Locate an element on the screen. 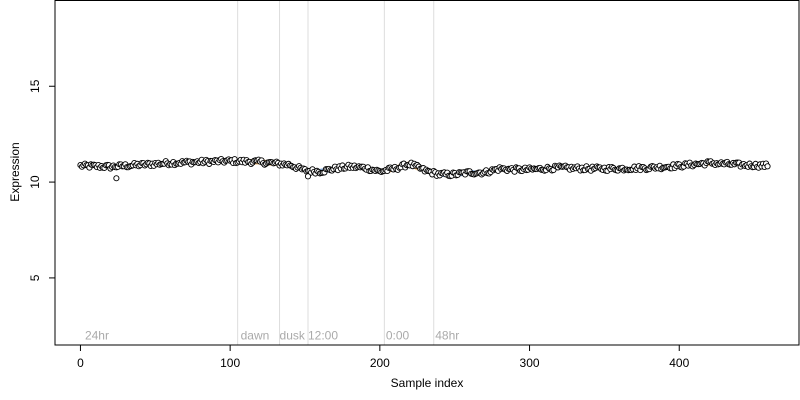 The height and width of the screenshot is (400, 800). x-tick-label: 400 is located at coordinates (679, 363).